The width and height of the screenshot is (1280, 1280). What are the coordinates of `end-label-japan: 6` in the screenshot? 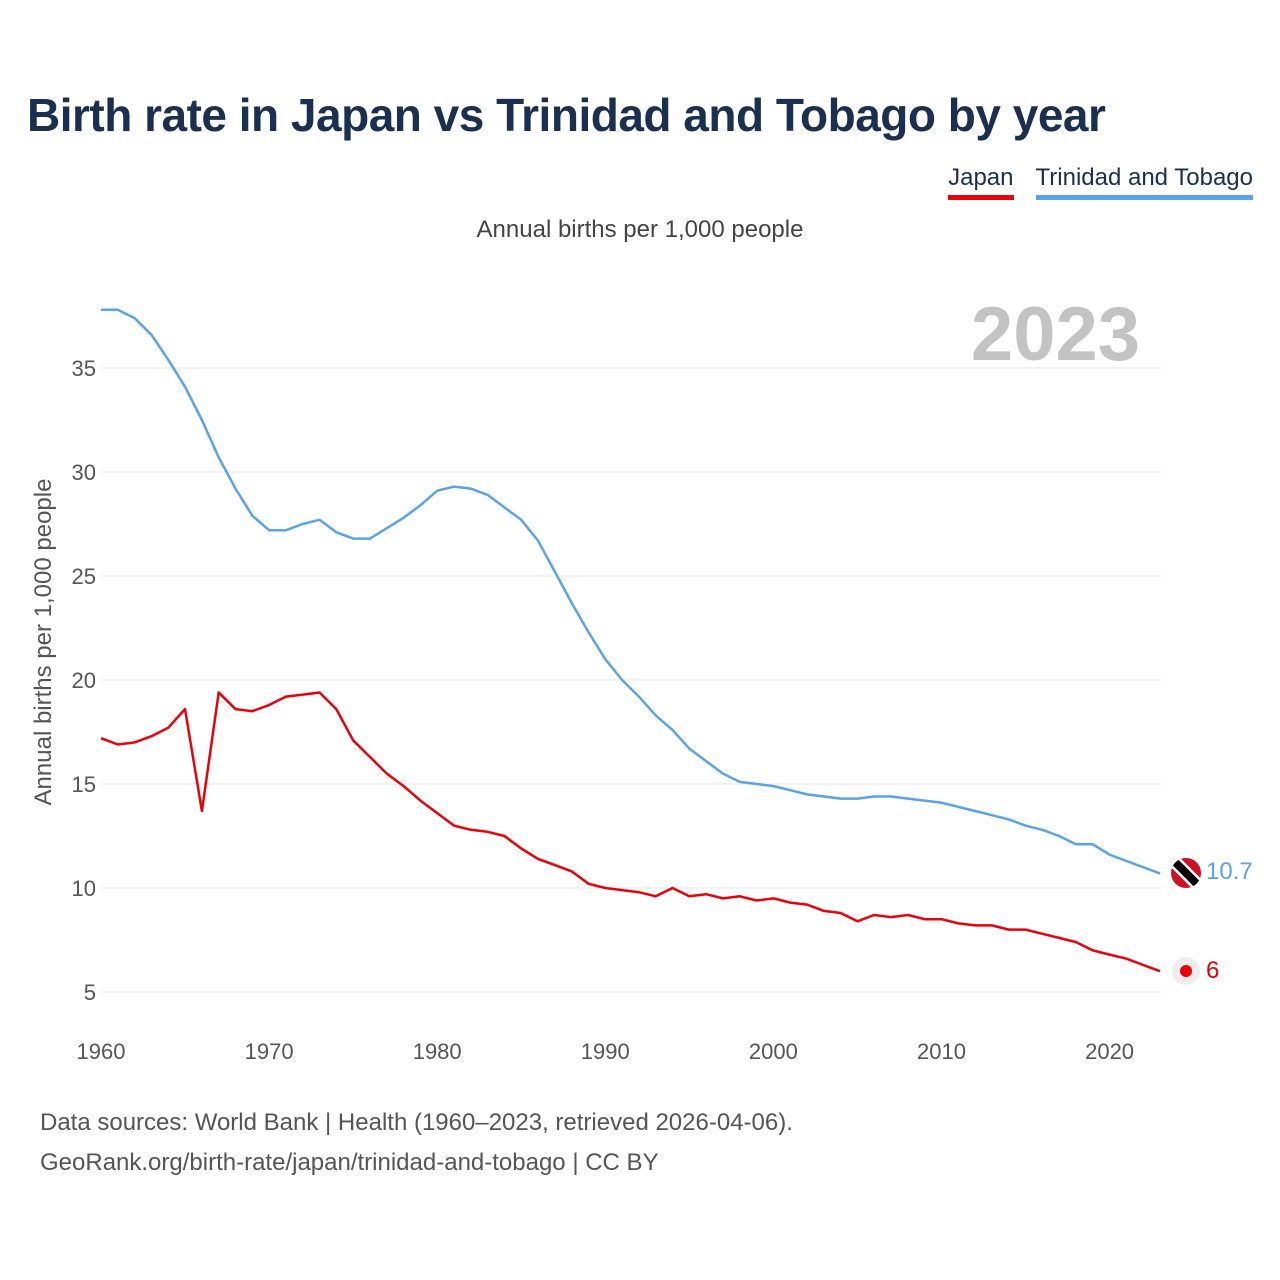 It's located at (1212, 970).